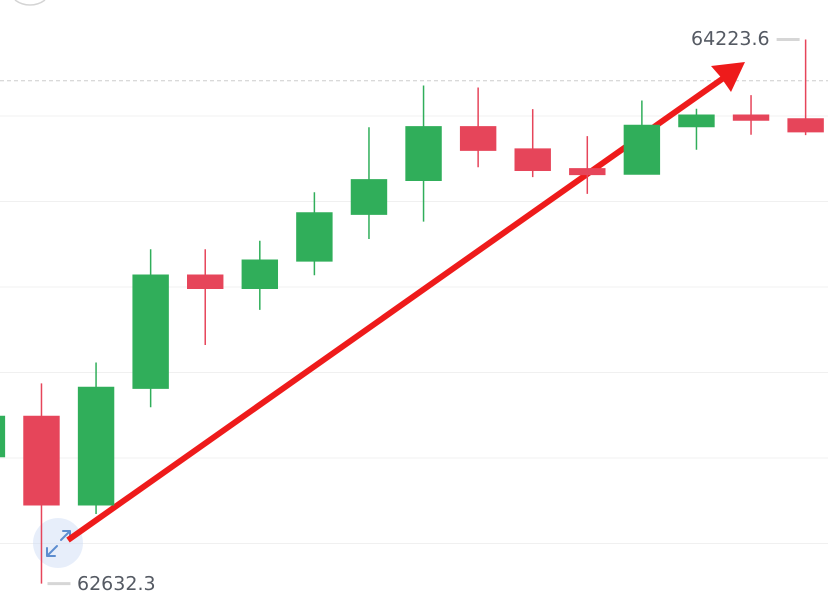 This screenshot has width=828, height=594. What do you see at coordinates (730, 39) in the screenshot?
I see `annotation: 64223.6` at bounding box center [730, 39].